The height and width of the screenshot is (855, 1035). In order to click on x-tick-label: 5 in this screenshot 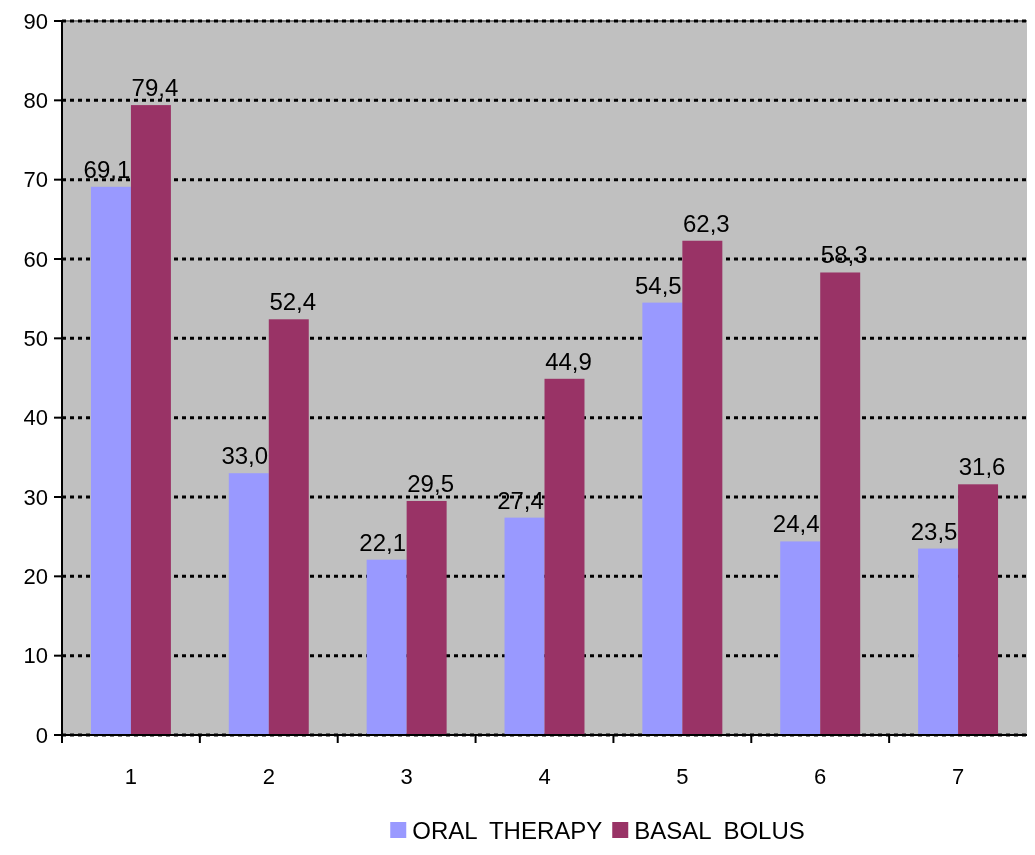, I will do `click(682, 776)`.